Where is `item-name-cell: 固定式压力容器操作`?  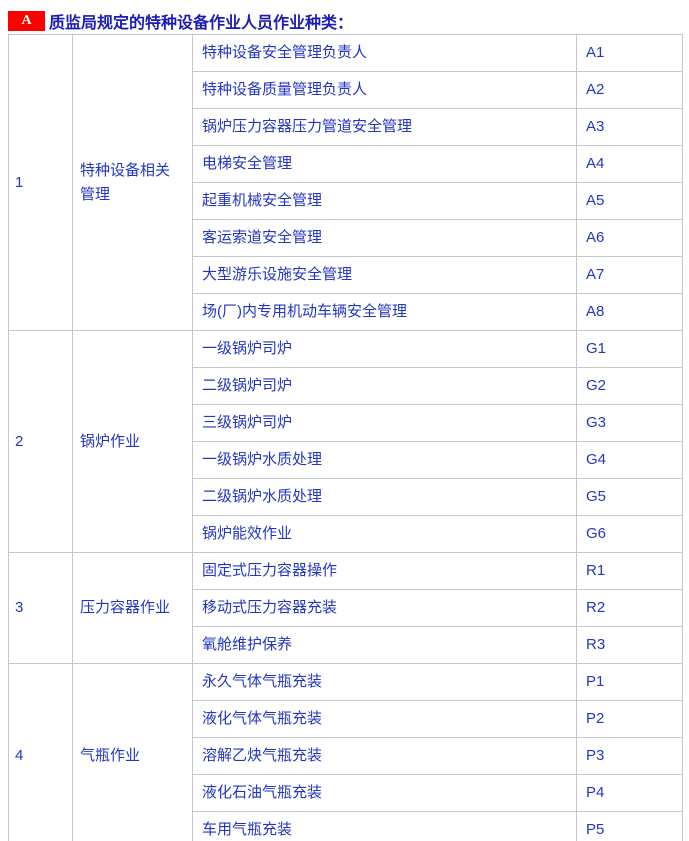 item-name-cell: 固定式压力容器操作 is located at coordinates (384, 571).